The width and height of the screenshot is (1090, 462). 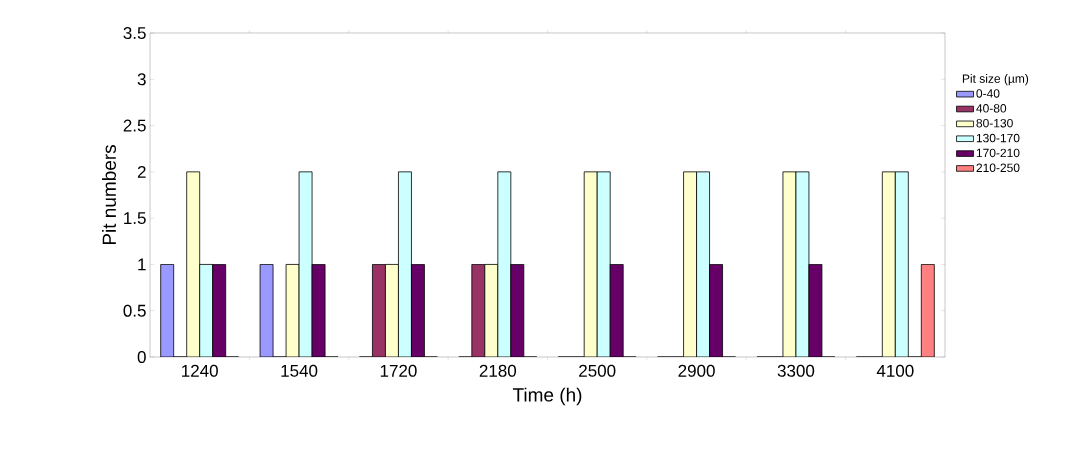 What do you see at coordinates (995, 80) in the screenshot?
I see `legend-title: Pit size (µm)` at bounding box center [995, 80].